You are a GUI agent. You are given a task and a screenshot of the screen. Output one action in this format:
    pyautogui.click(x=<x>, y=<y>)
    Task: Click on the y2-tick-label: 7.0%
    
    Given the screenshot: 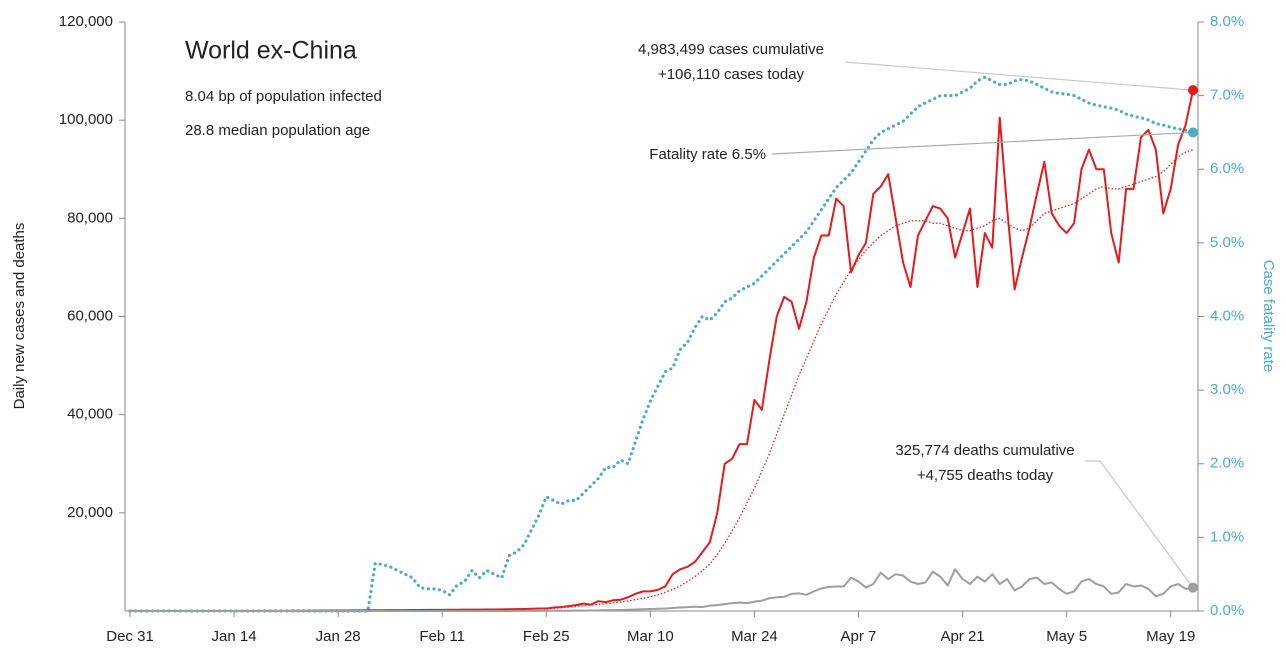 What is the action you would take?
    pyautogui.click(x=1227, y=95)
    